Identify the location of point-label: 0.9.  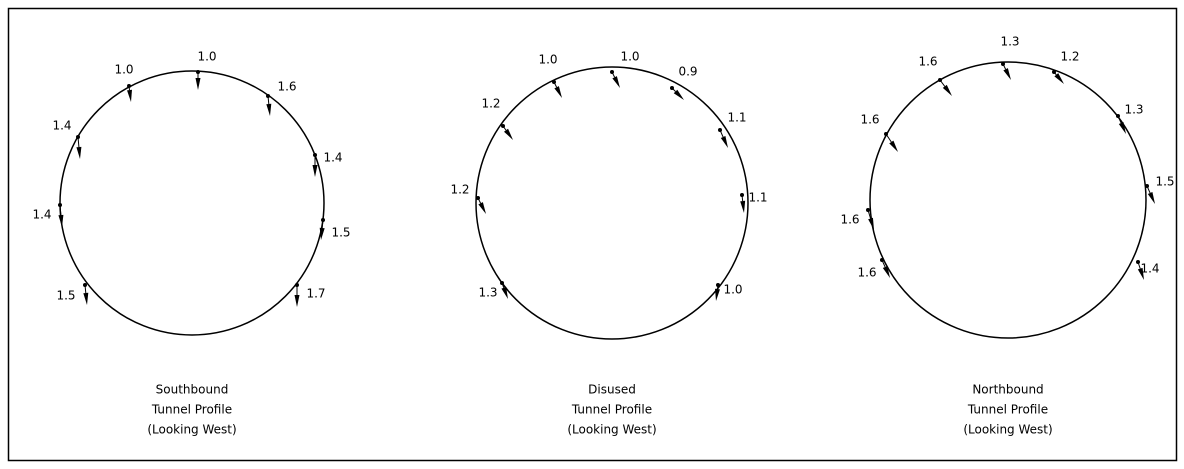
(687, 72).